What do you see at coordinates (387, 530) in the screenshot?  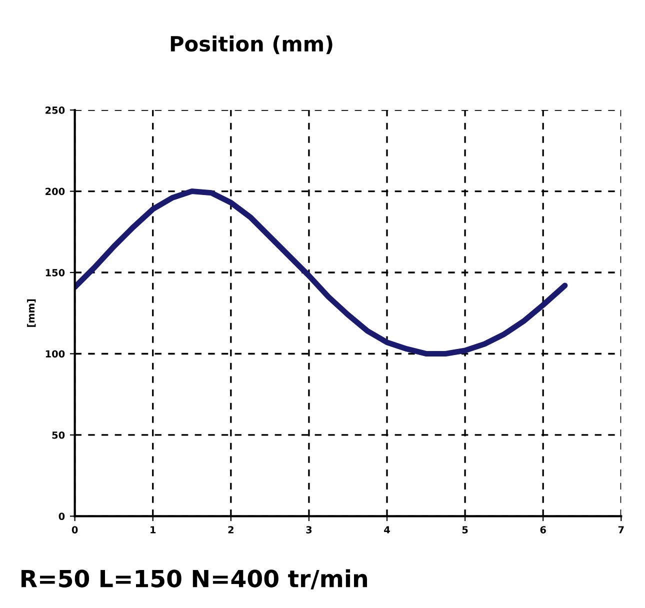 I see `x-tick-label: 4` at bounding box center [387, 530].